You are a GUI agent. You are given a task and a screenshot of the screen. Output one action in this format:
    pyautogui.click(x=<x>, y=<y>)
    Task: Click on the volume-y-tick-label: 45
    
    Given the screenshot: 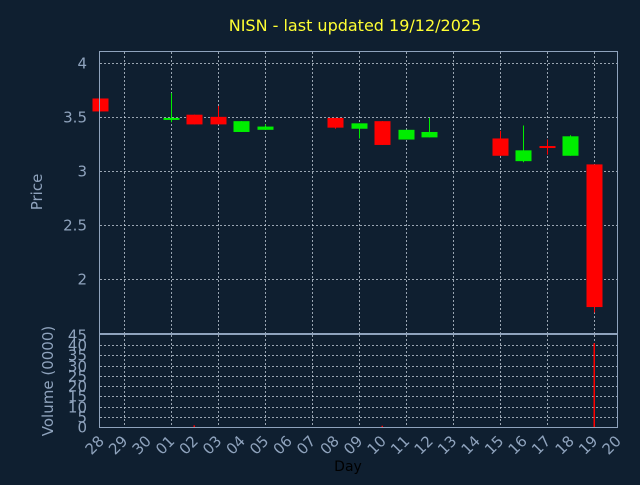 What is the action you would take?
    pyautogui.click(x=77, y=336)
    